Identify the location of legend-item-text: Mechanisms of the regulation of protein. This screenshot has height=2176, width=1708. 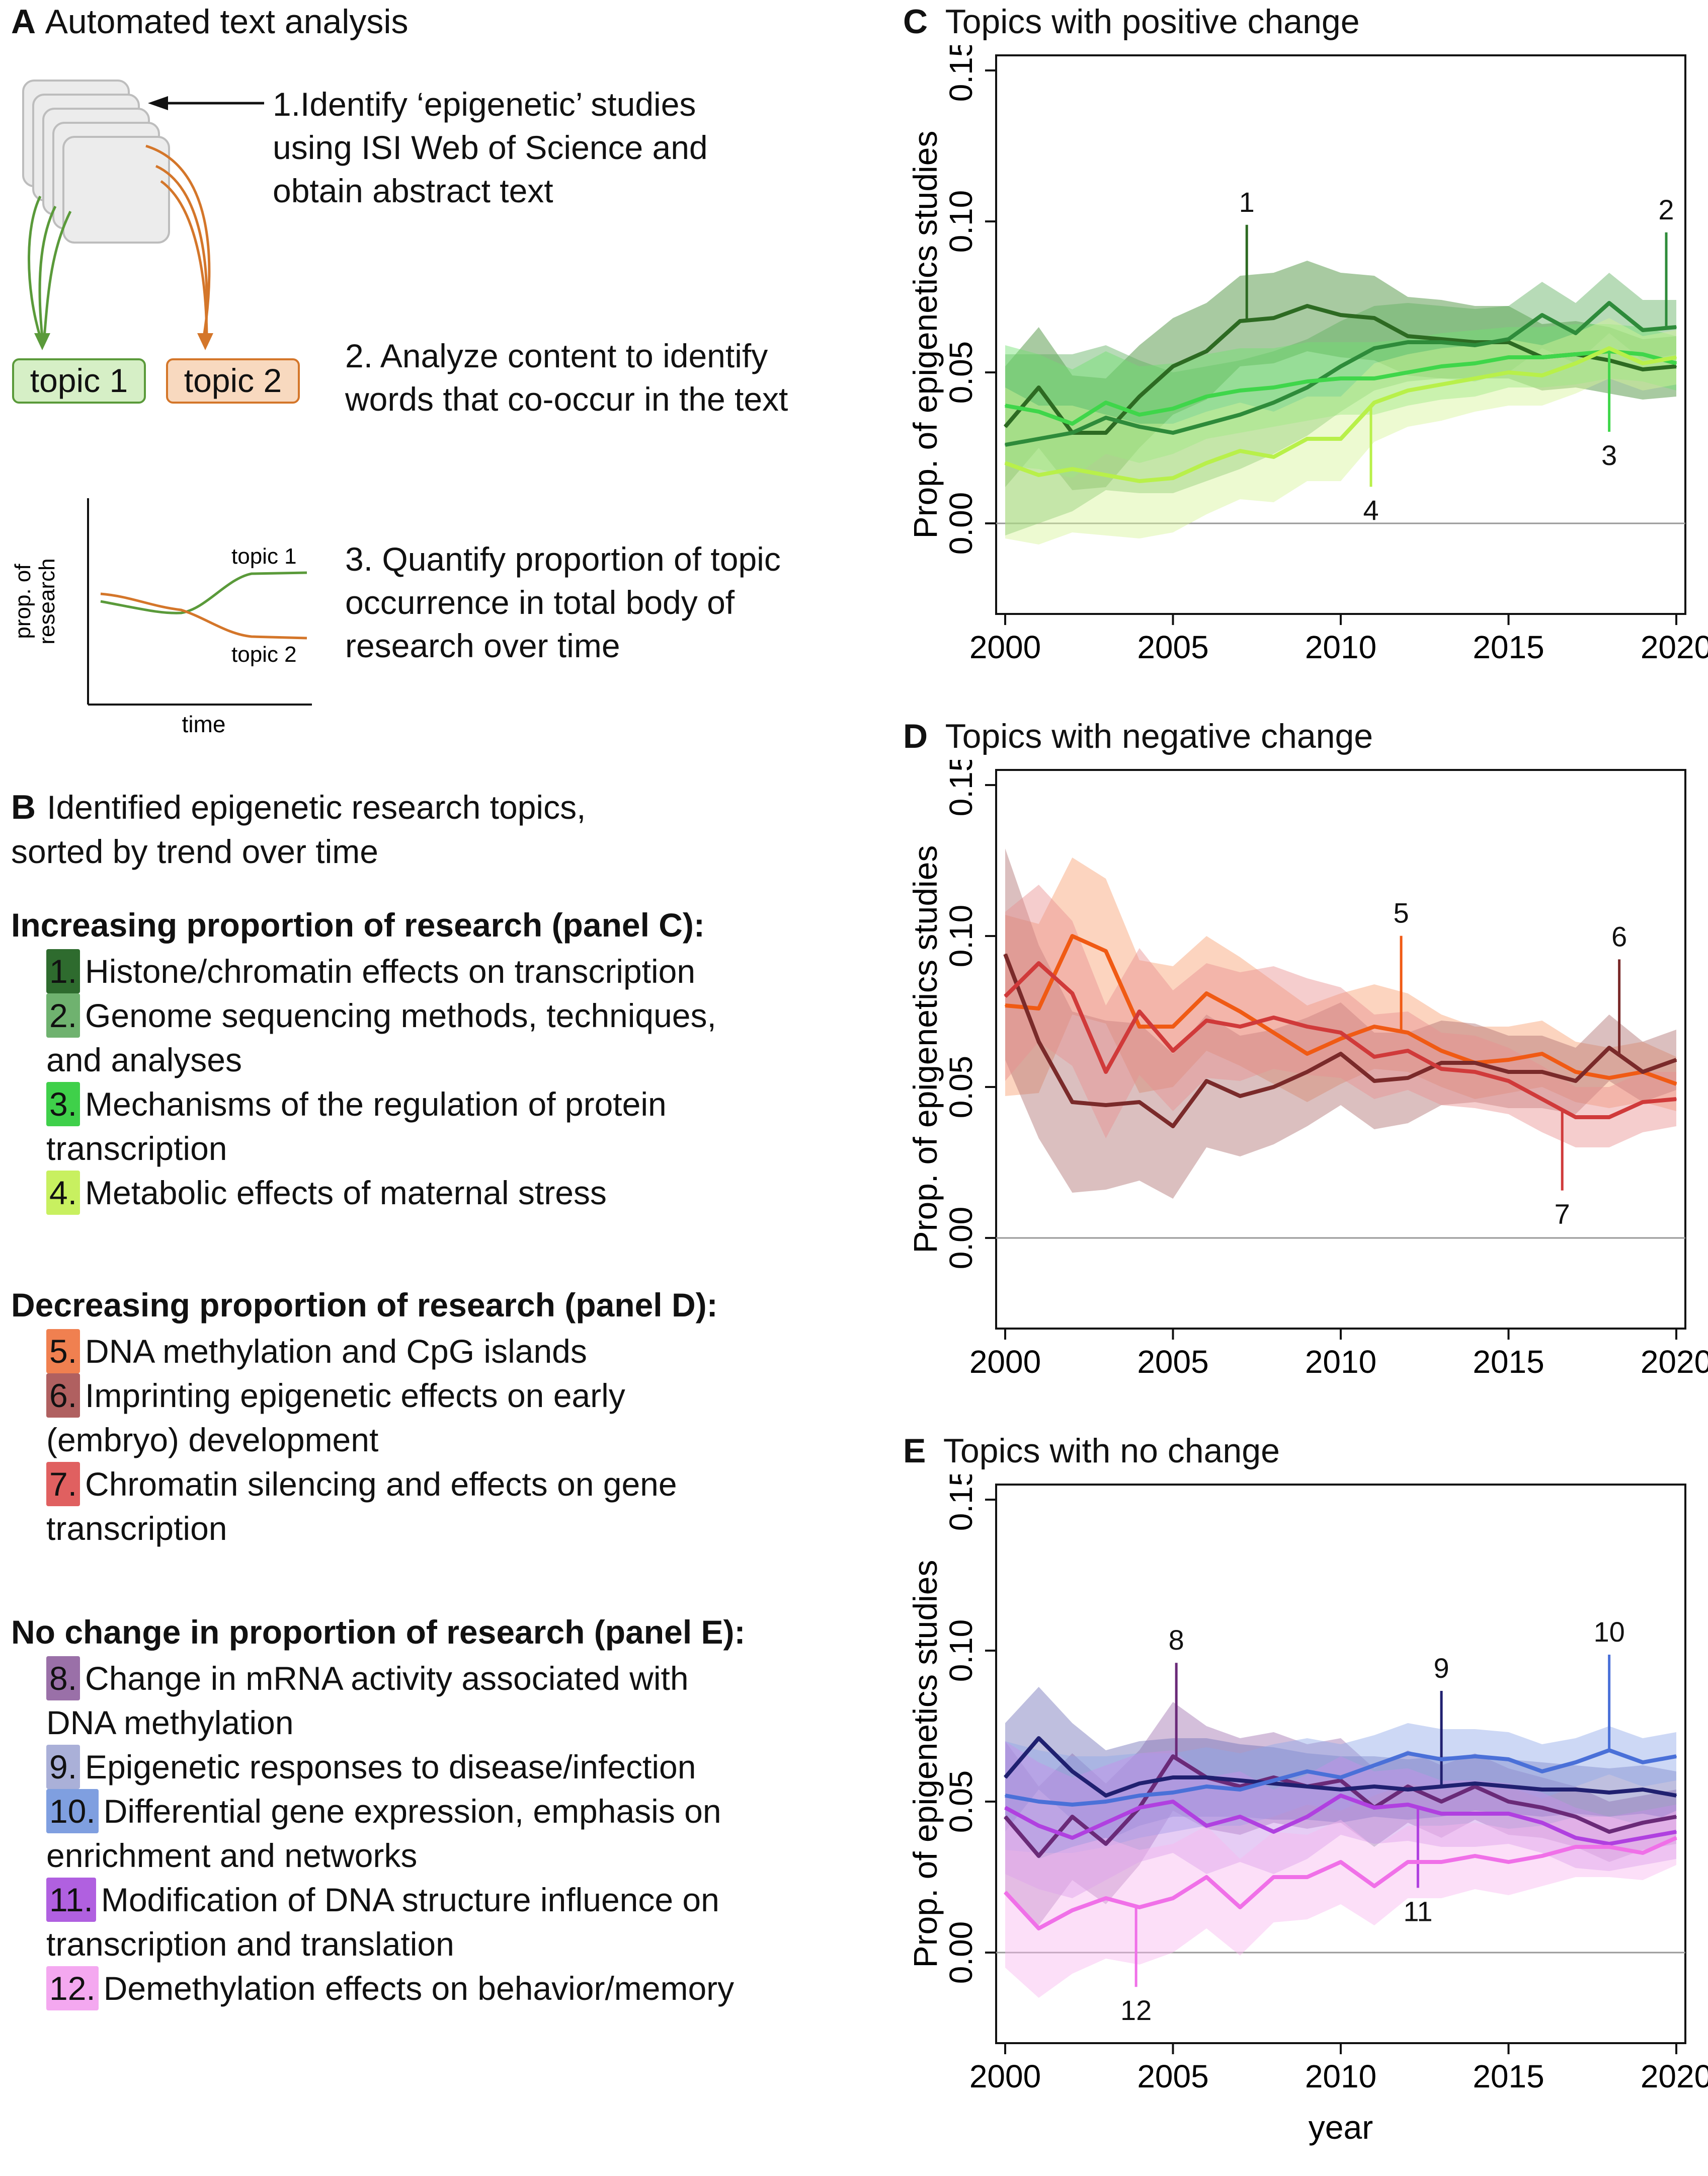
(376, 1104).